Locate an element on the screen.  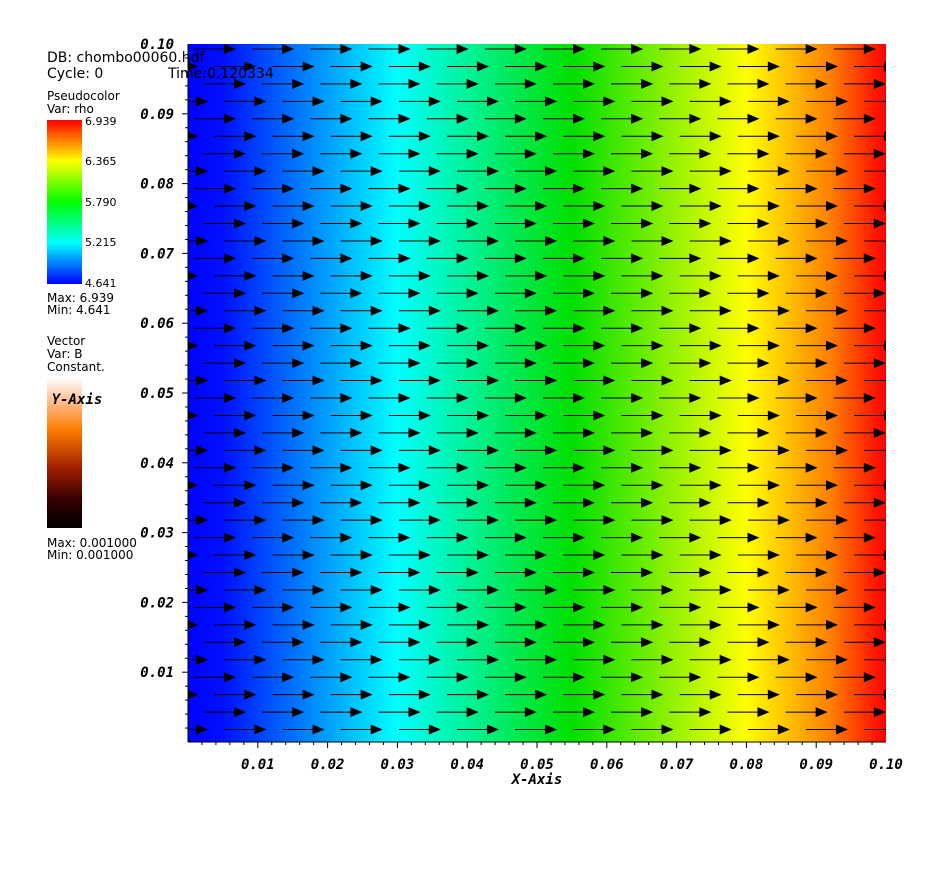
x-tick-label: 0.08 is located at coordinates (747, 765).